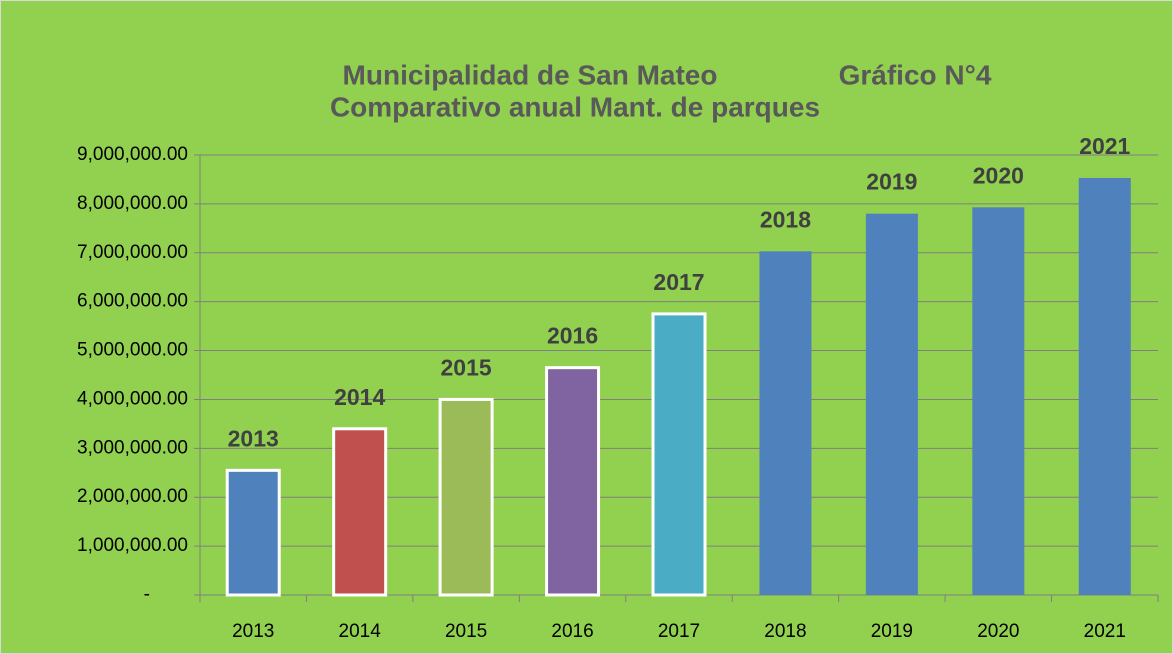 The image size is (1173, 654). Describe the element at coordinates (132, 447) in the screenshot. I see `y-tick-label: 3,000,000.00` at that location.